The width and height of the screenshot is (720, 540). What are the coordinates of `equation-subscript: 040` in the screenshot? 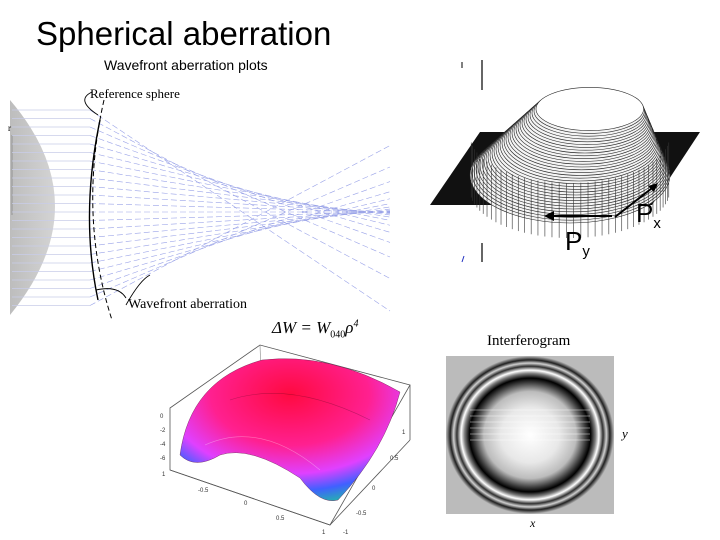 It's located at (338, 335).